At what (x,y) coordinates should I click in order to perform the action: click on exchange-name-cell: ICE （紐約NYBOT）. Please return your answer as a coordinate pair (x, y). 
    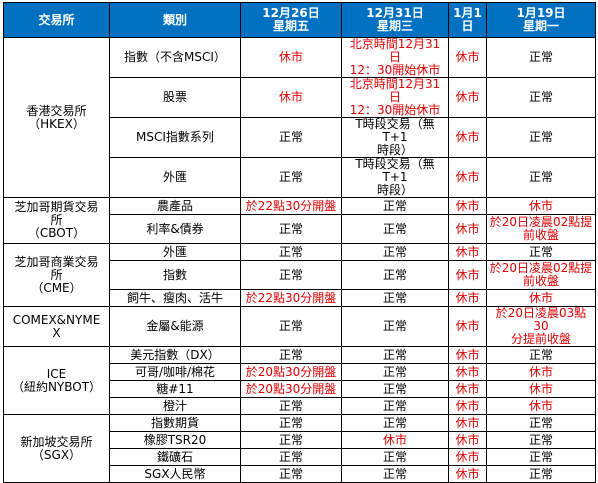
    Looking at the image, I should click on (56, 380).